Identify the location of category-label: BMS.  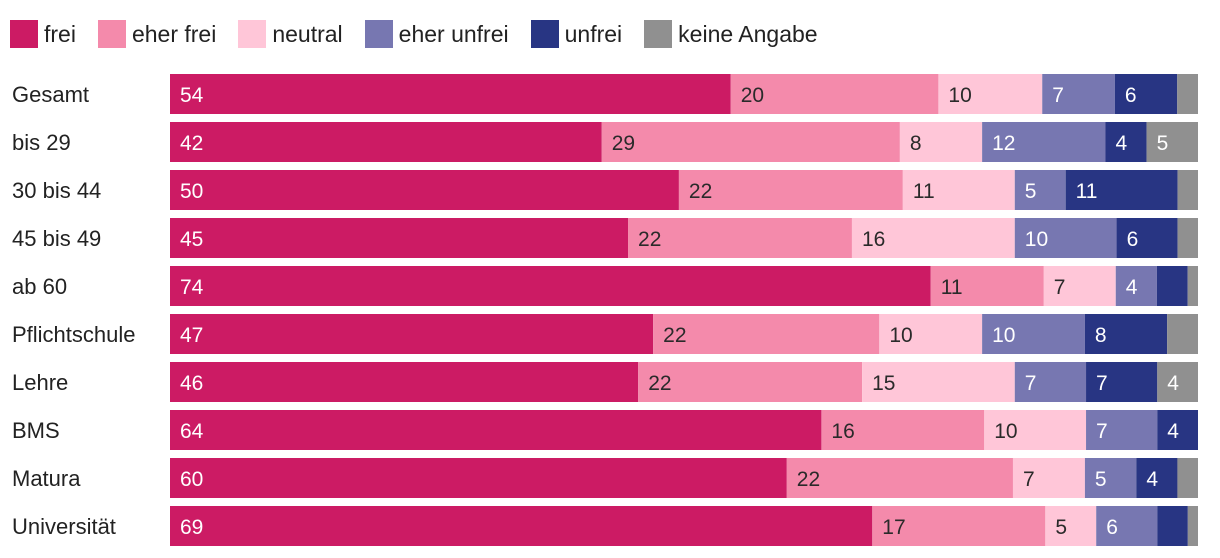
(36, 430).